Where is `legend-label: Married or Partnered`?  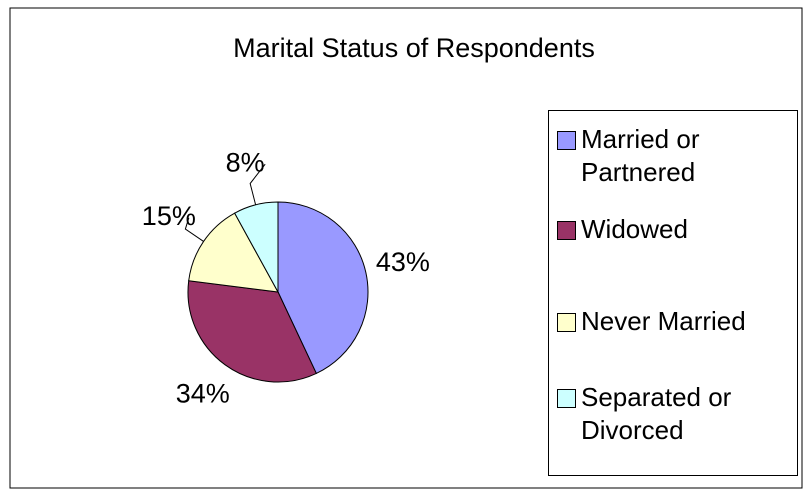 legend-label: Married or Partnered is located at coordinates (640, 155).